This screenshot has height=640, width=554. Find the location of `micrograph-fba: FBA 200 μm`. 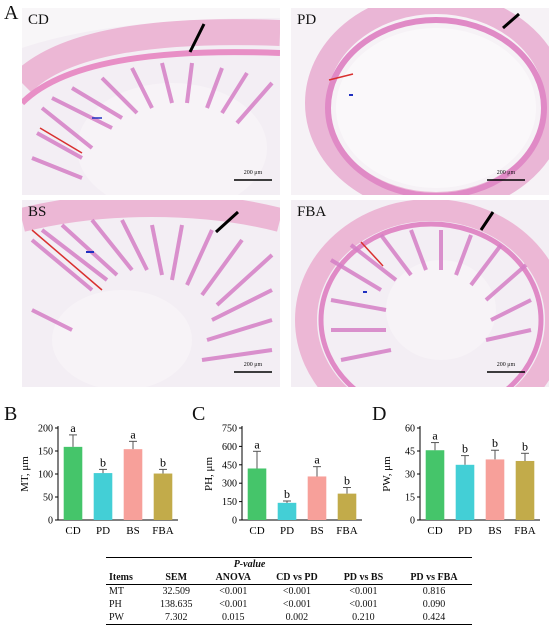

micrograph-fba: FBA 200 μm is located at coordinates (420, 293).